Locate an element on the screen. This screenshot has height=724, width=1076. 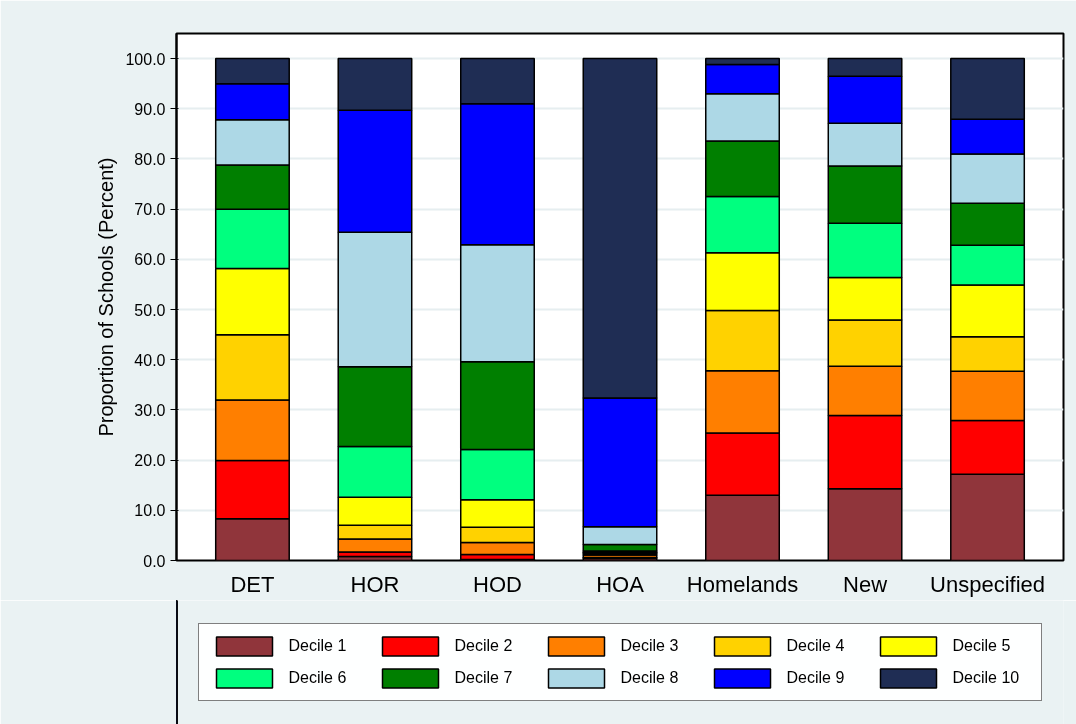
y-tick-label: 50.0 is located at coordinates (150, 310).